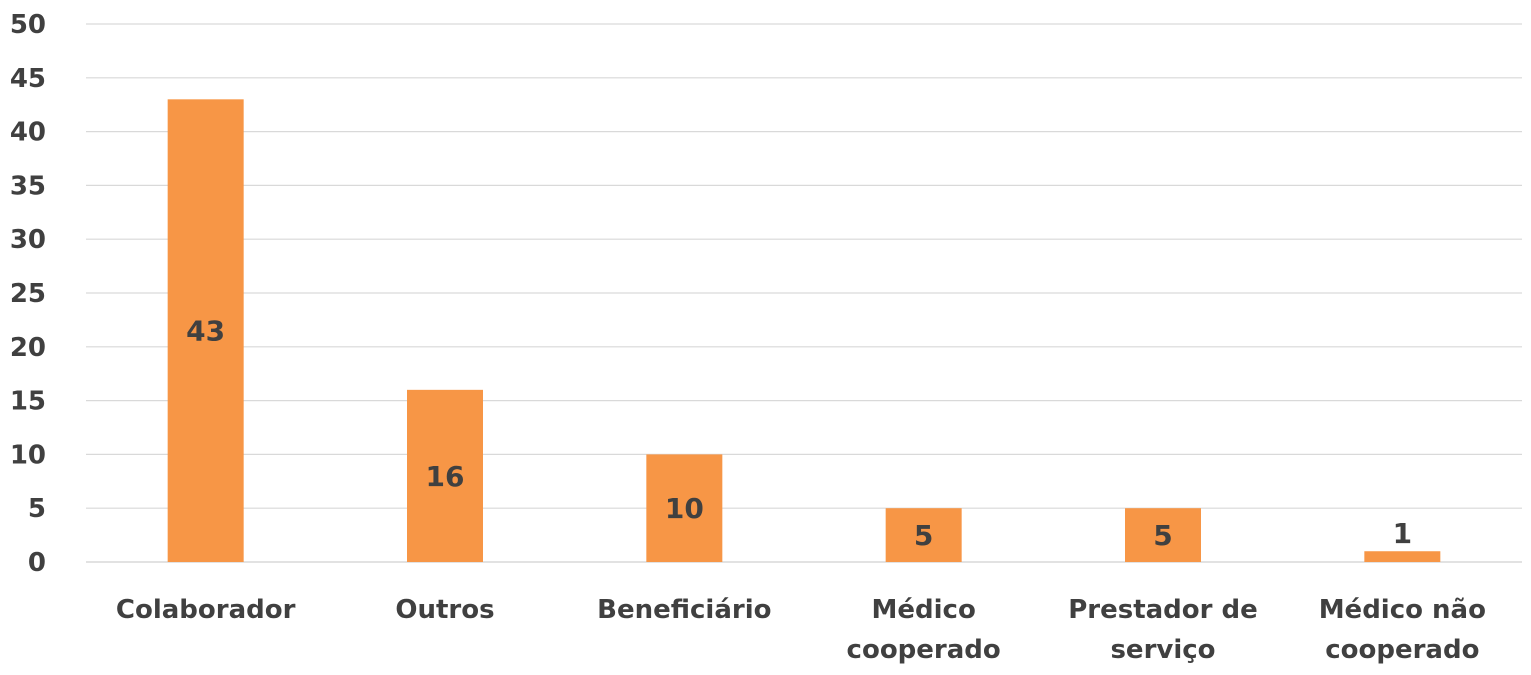 The height and width of the screenshot is (675, 1531). Describe the element at coordinates (28, 25) in the screenshot. I see `y-tick-label: 50` at that location.